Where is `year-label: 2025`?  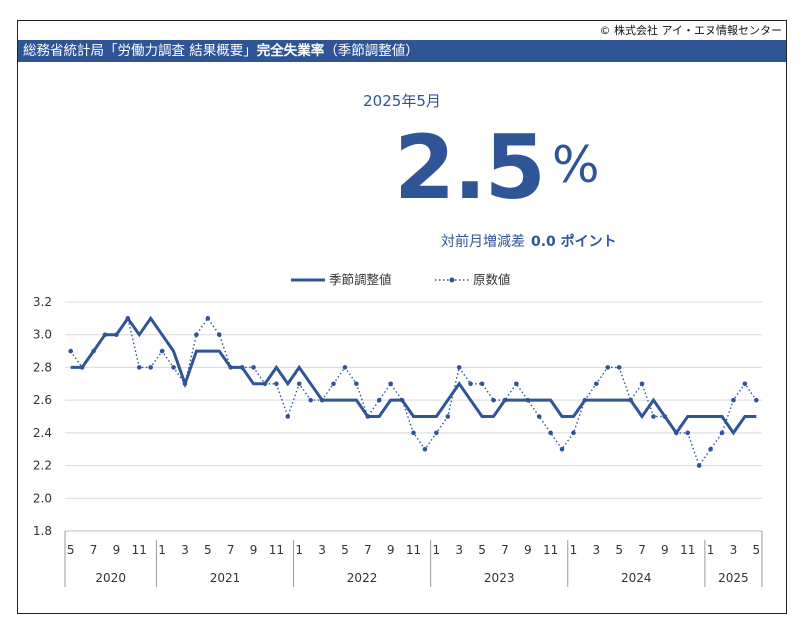
year-label: 2025 is located at coordinates (733, 578).